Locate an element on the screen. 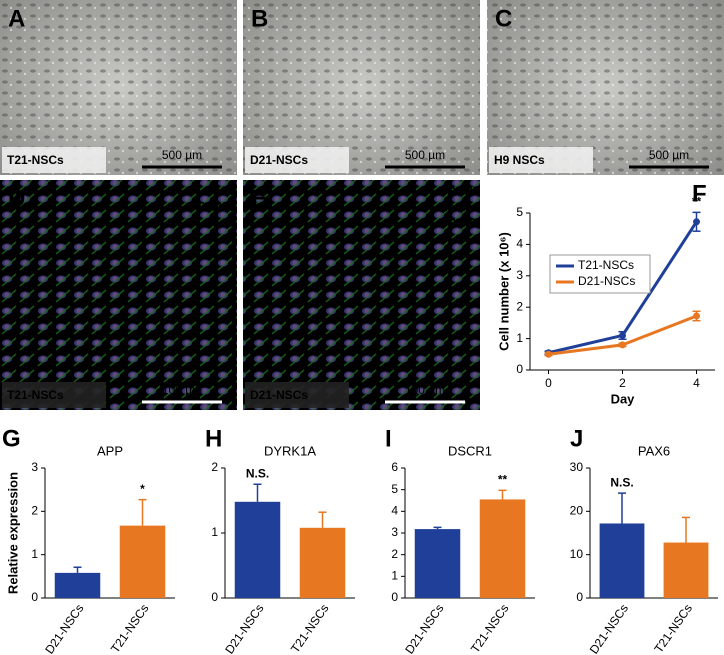 This screenshot has width=724, height=655. legend-label: T21-NSCs is located at coordinates (606, 265).